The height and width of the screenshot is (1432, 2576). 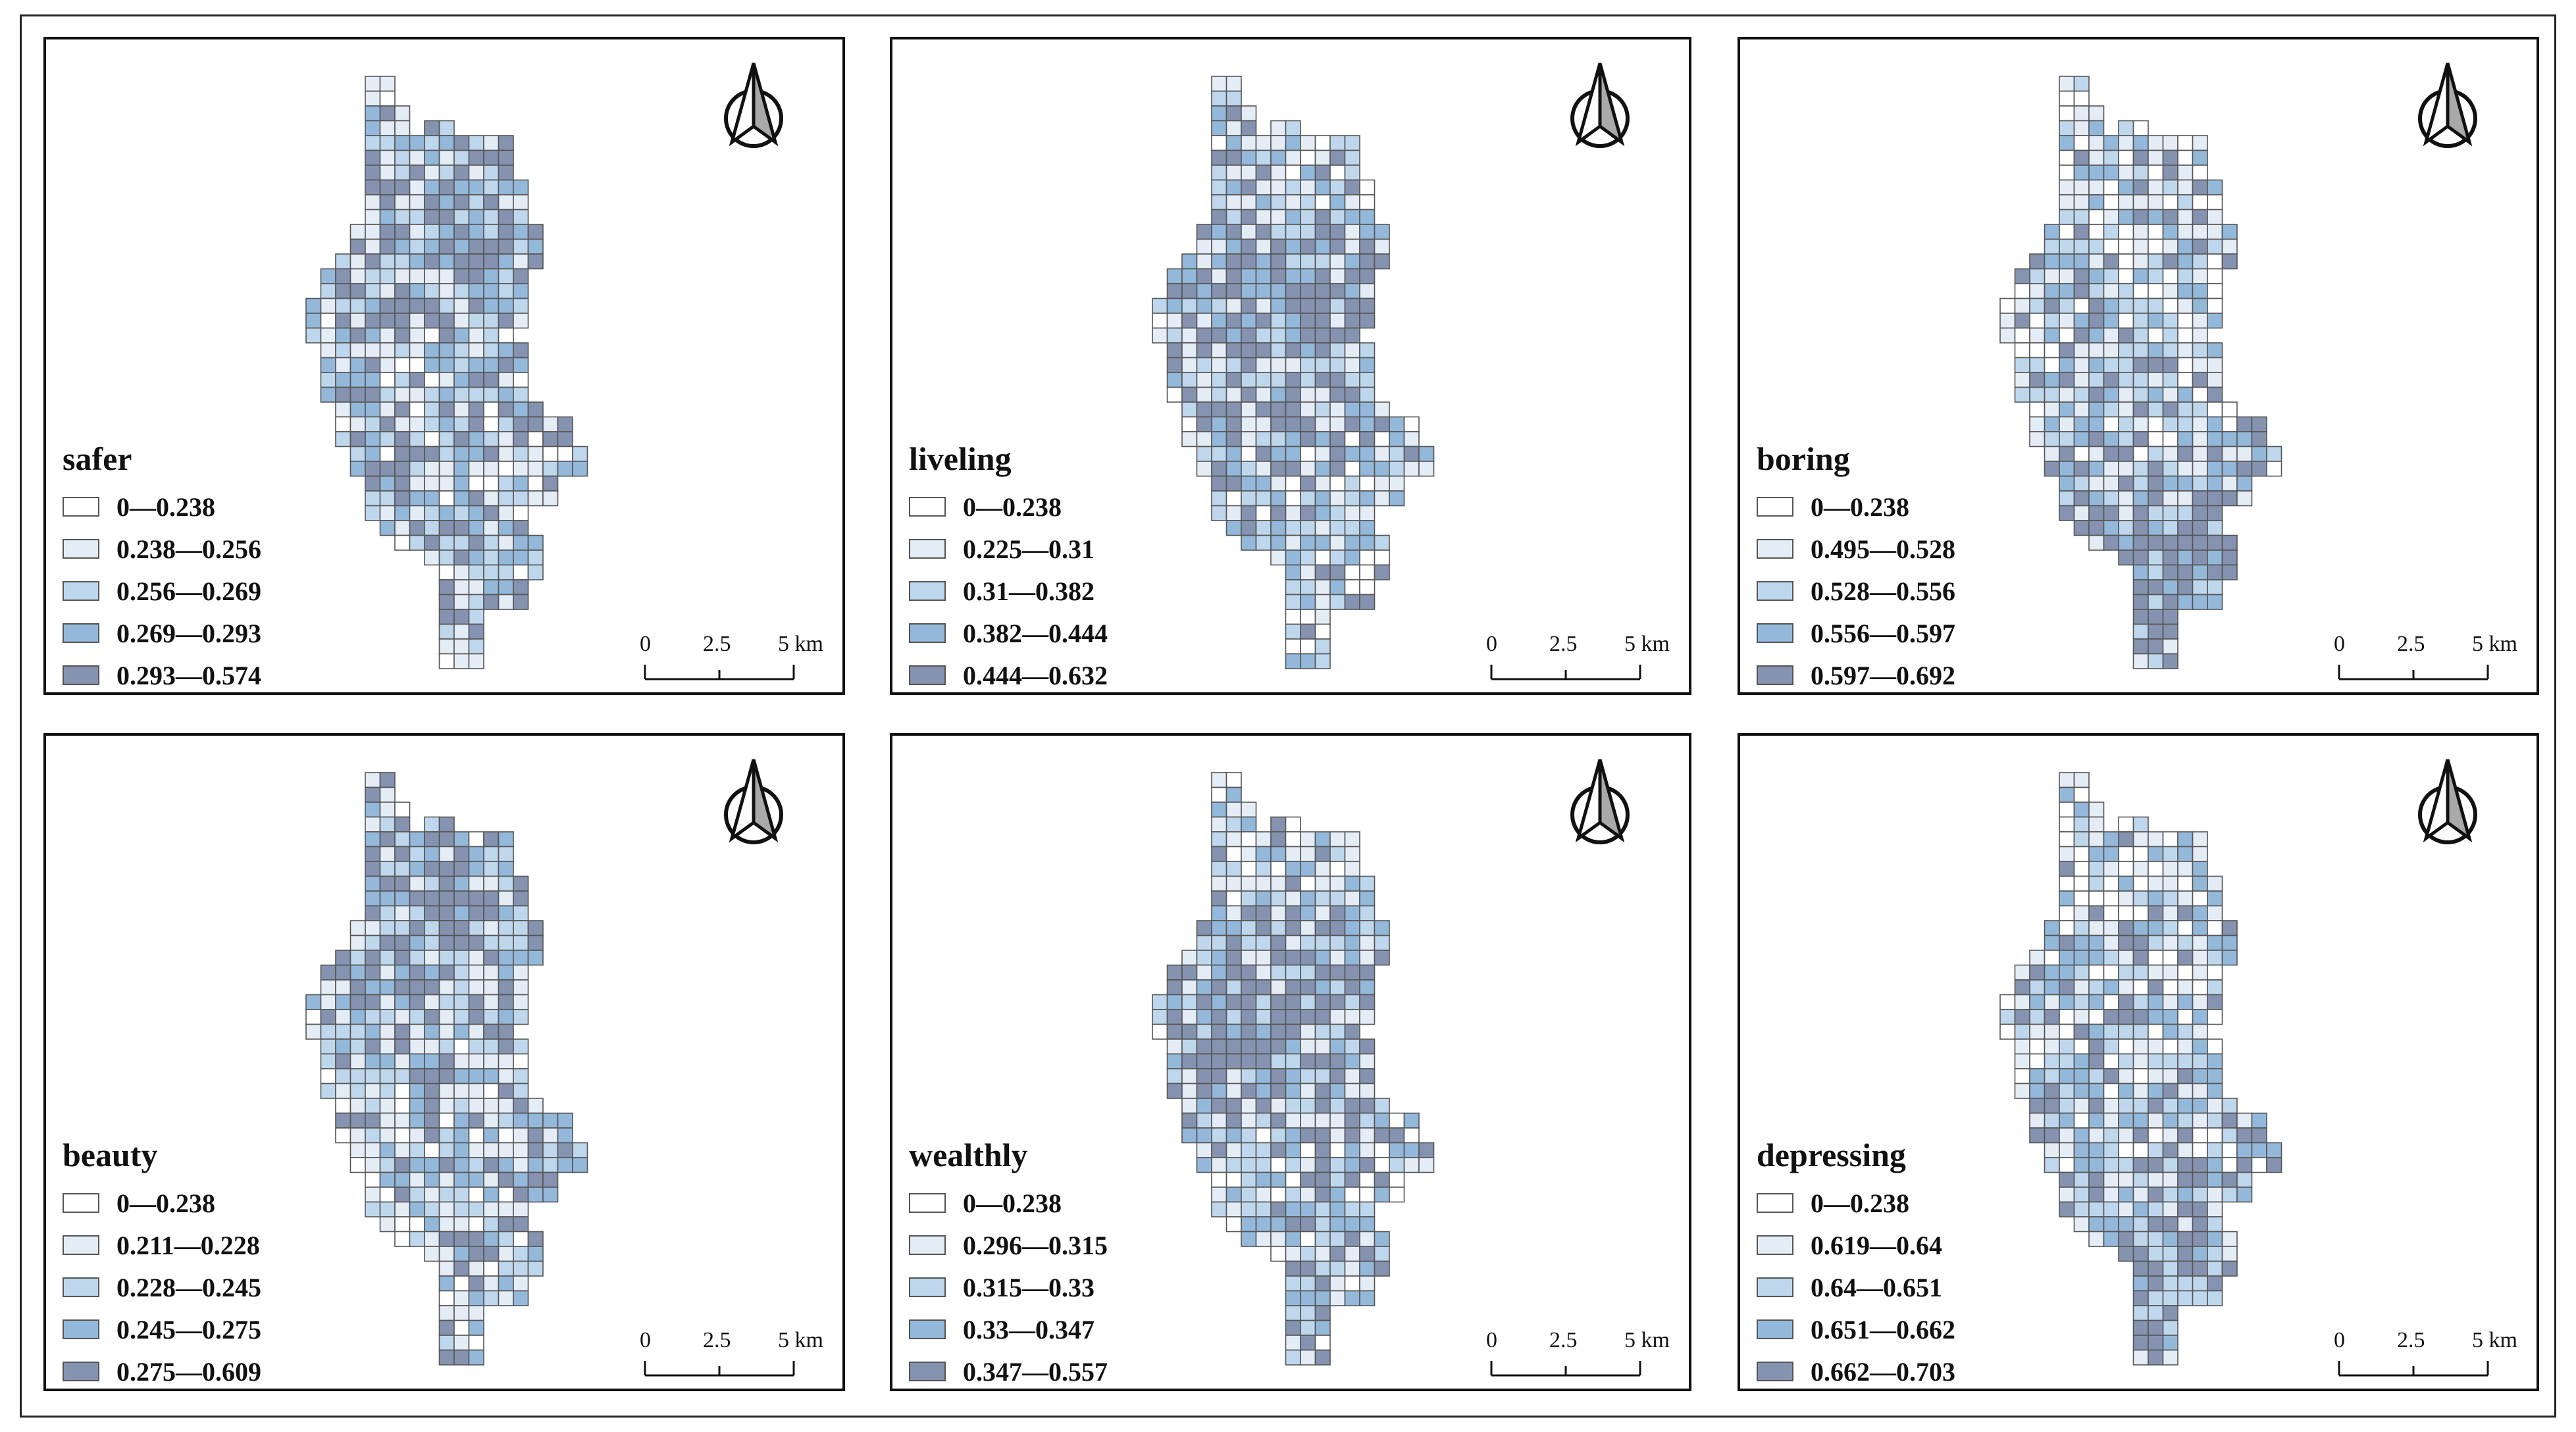 I want to click on legend-label: 0.444—0.632, so click(x=1035, y=675).